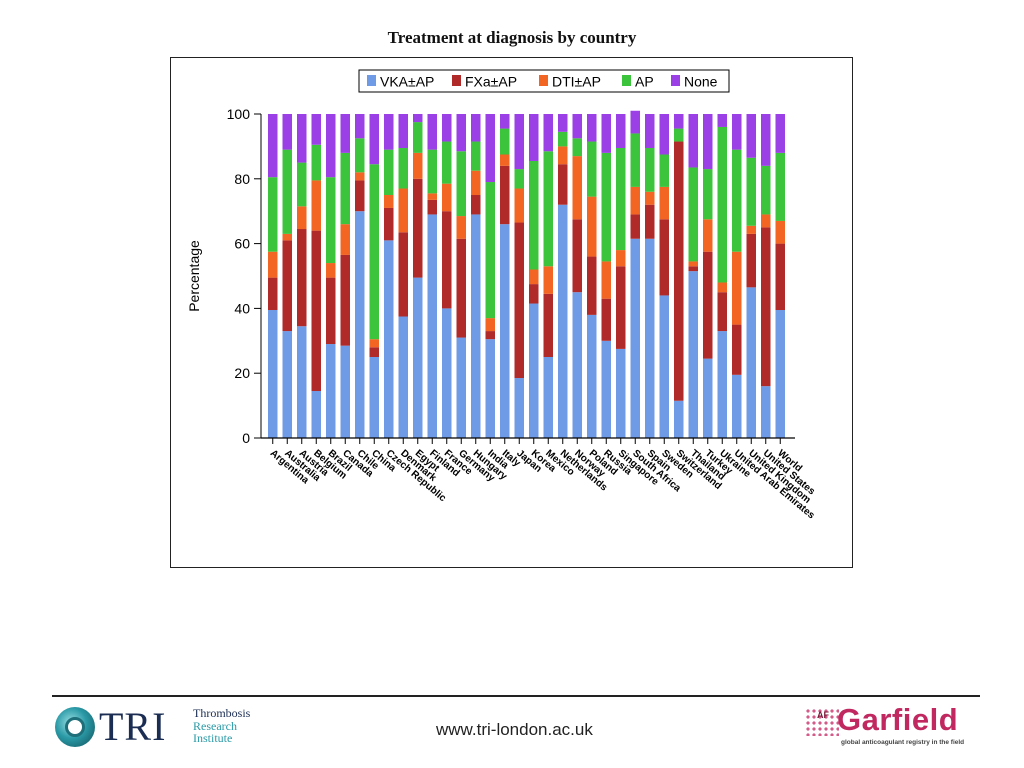 The height and width of the screenshot is (768, 1024). Describe the element at coordinates (822, 722) in the screenshot. I see `garfield-dots-icon` at that location.